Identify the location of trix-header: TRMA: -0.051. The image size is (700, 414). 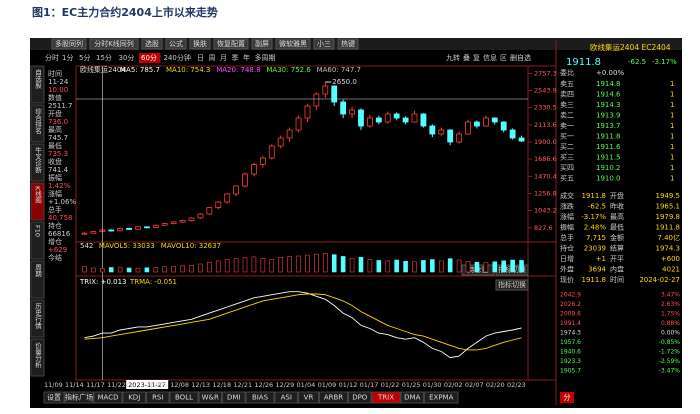
(153, 282).